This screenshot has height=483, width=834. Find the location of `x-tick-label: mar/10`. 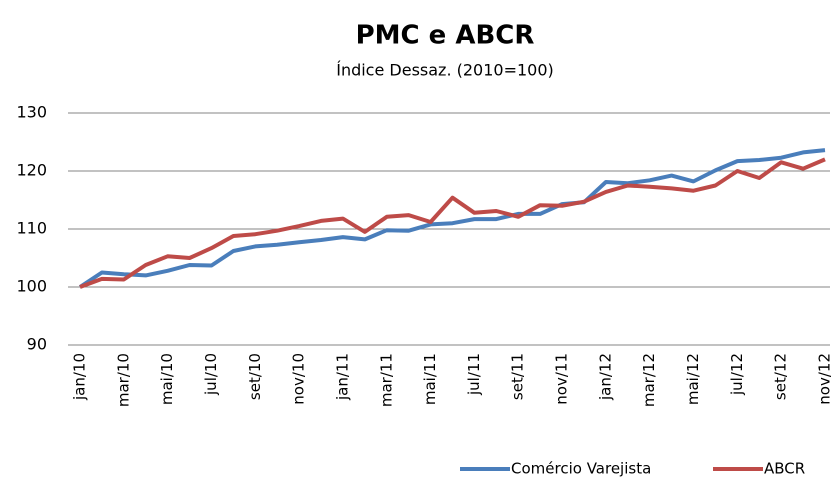

x-tick-label: mar/10 is located at coordinates (123, 380).